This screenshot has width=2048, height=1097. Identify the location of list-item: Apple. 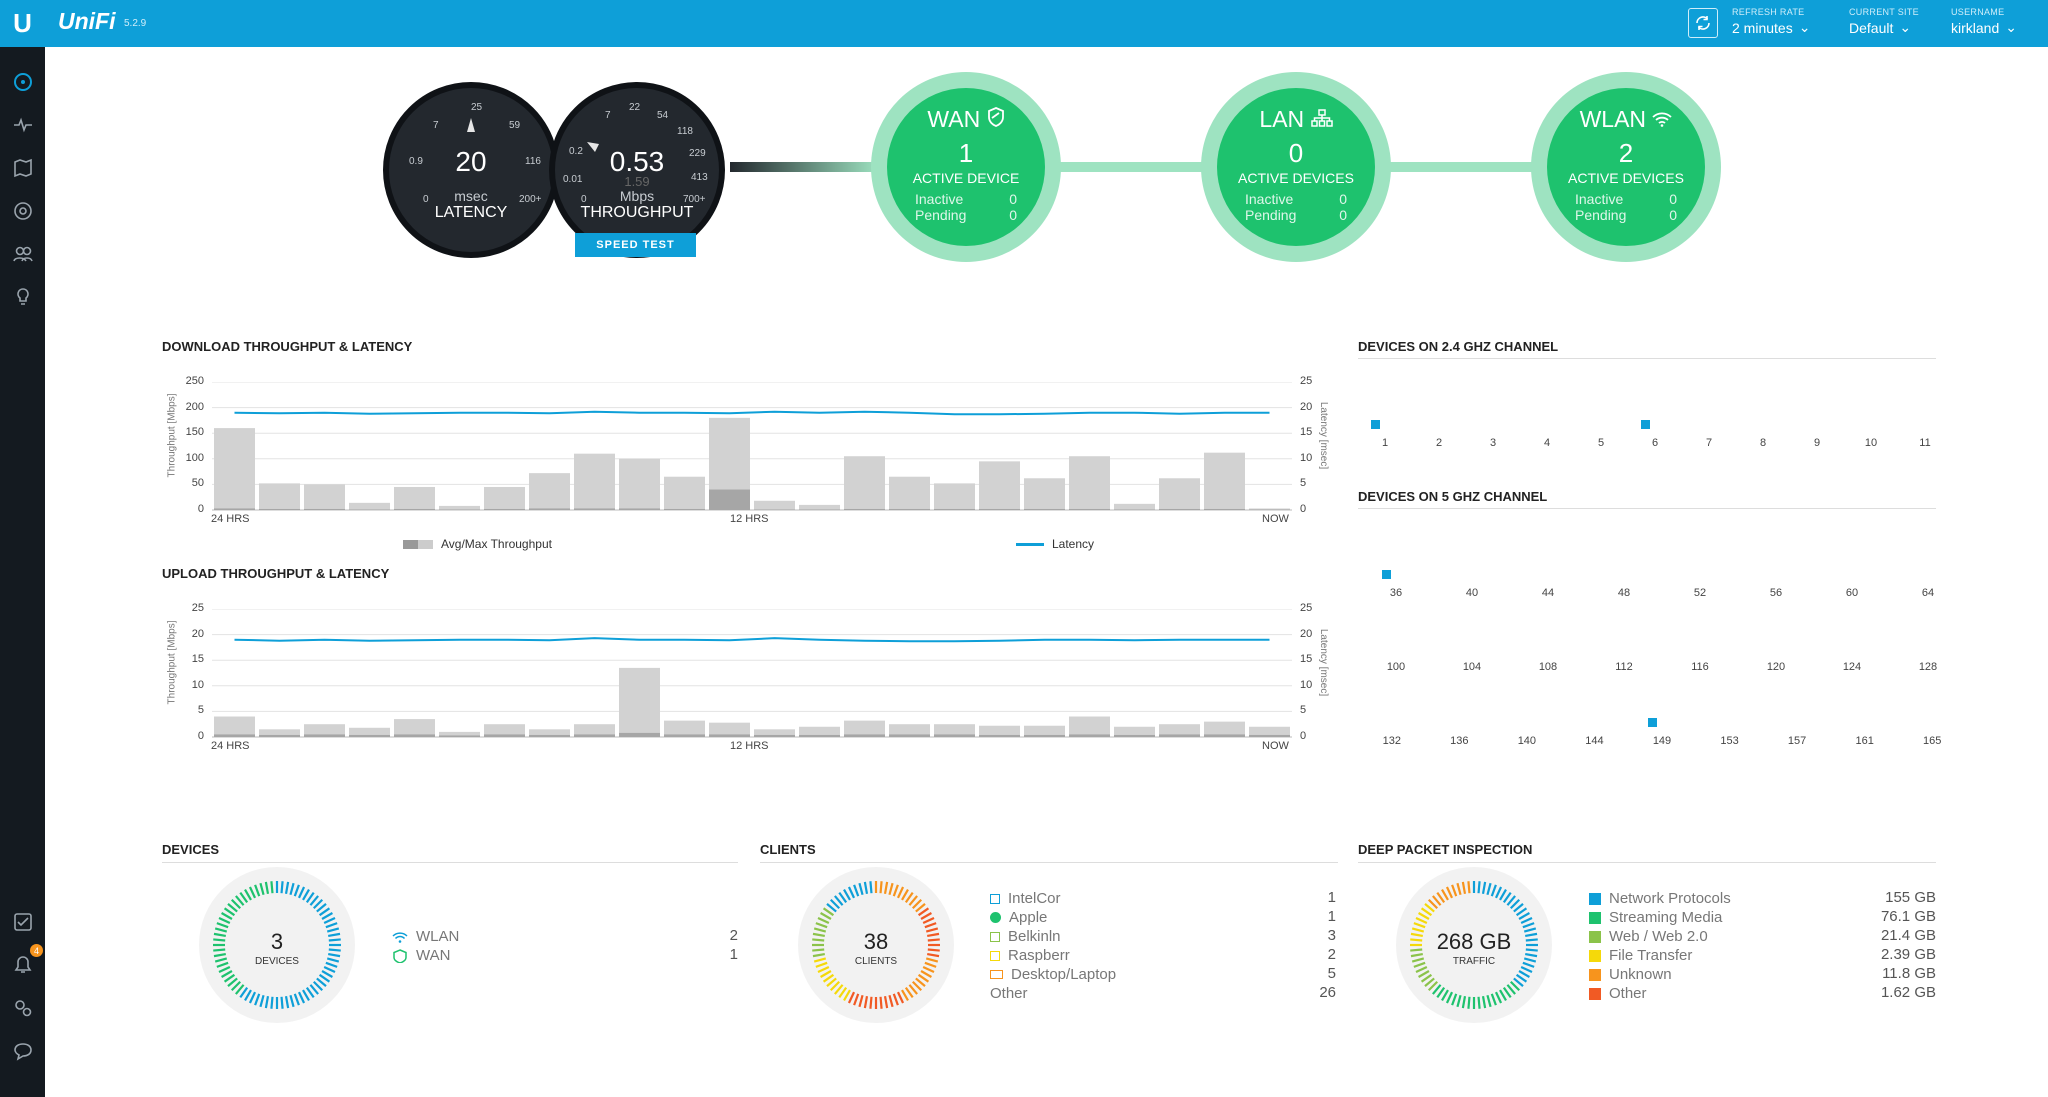
(1053, 917).